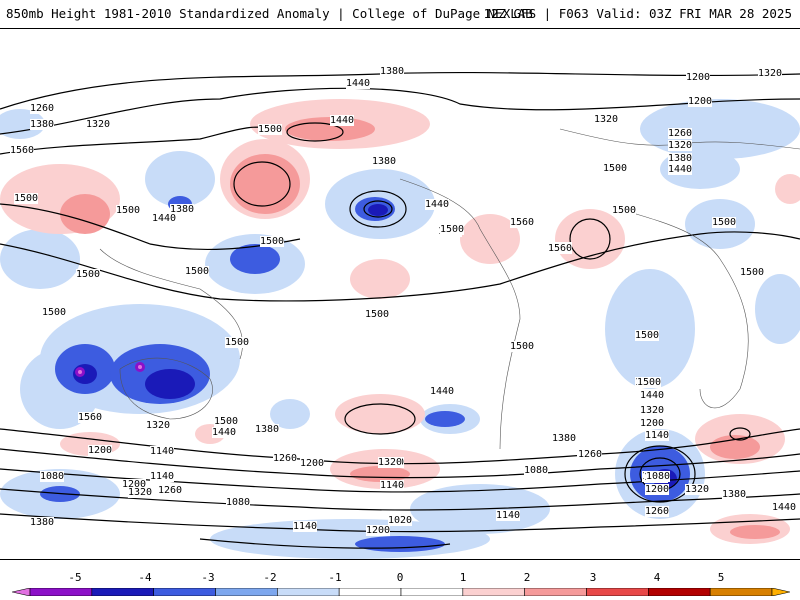  I want to click on colorbar-tick: 4, so click(657, 577).